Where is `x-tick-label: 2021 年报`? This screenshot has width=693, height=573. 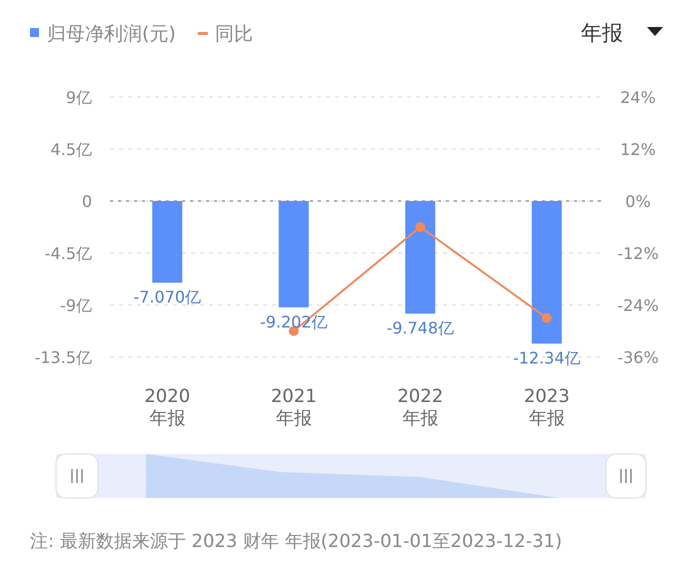
x-tick-label: 2021 年报 is located at coordinates (293, 407).